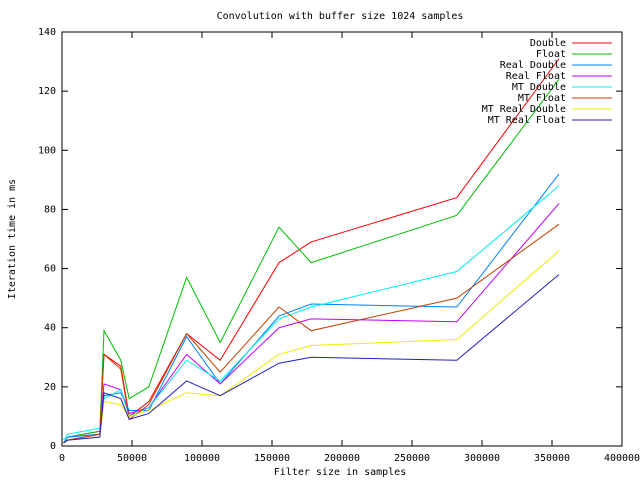 Image resolution: width=640 pixels, height=480 pixels. Describe the element at coordinates (340, 472) in the screenshot. I see `x-axis-label: Filter size in samples` at that location.